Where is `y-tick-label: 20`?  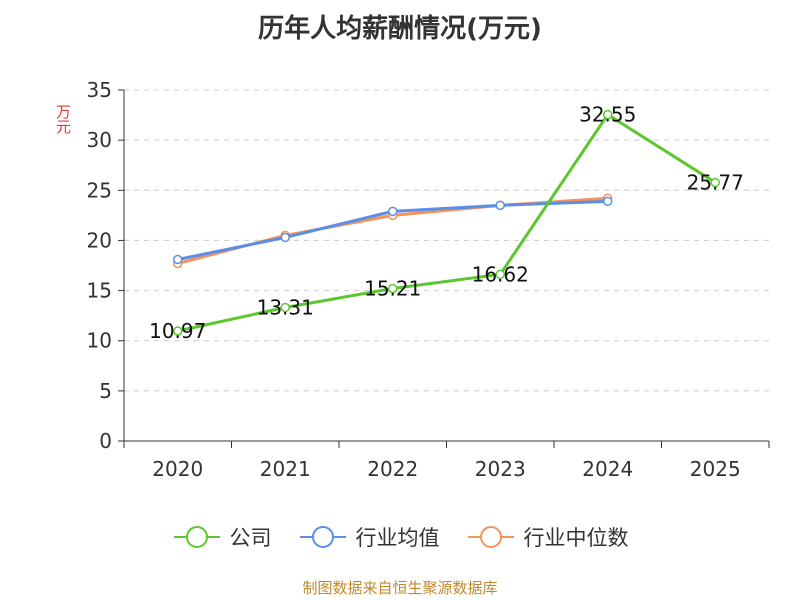
y-tick-label: 20 is located at coordinates (99, 240).